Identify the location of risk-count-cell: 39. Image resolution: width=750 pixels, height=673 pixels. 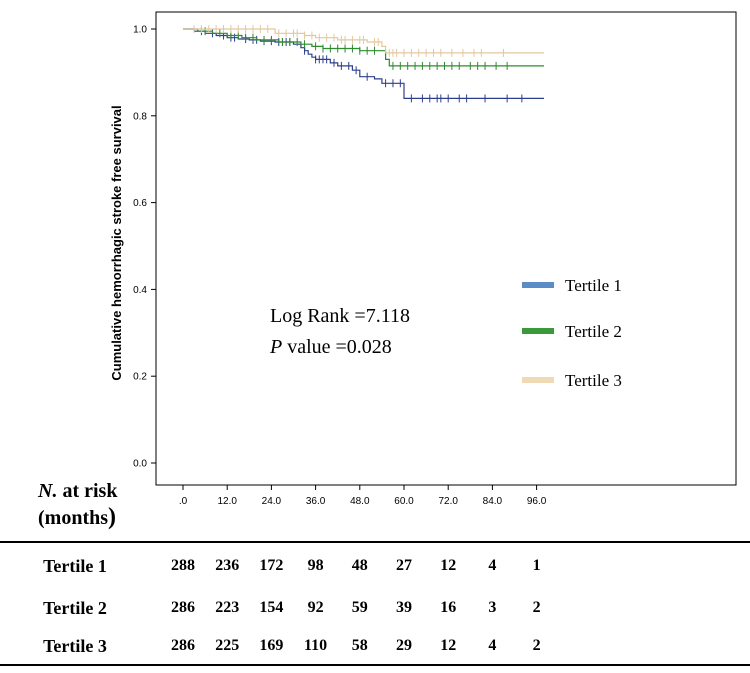
(404, 607).